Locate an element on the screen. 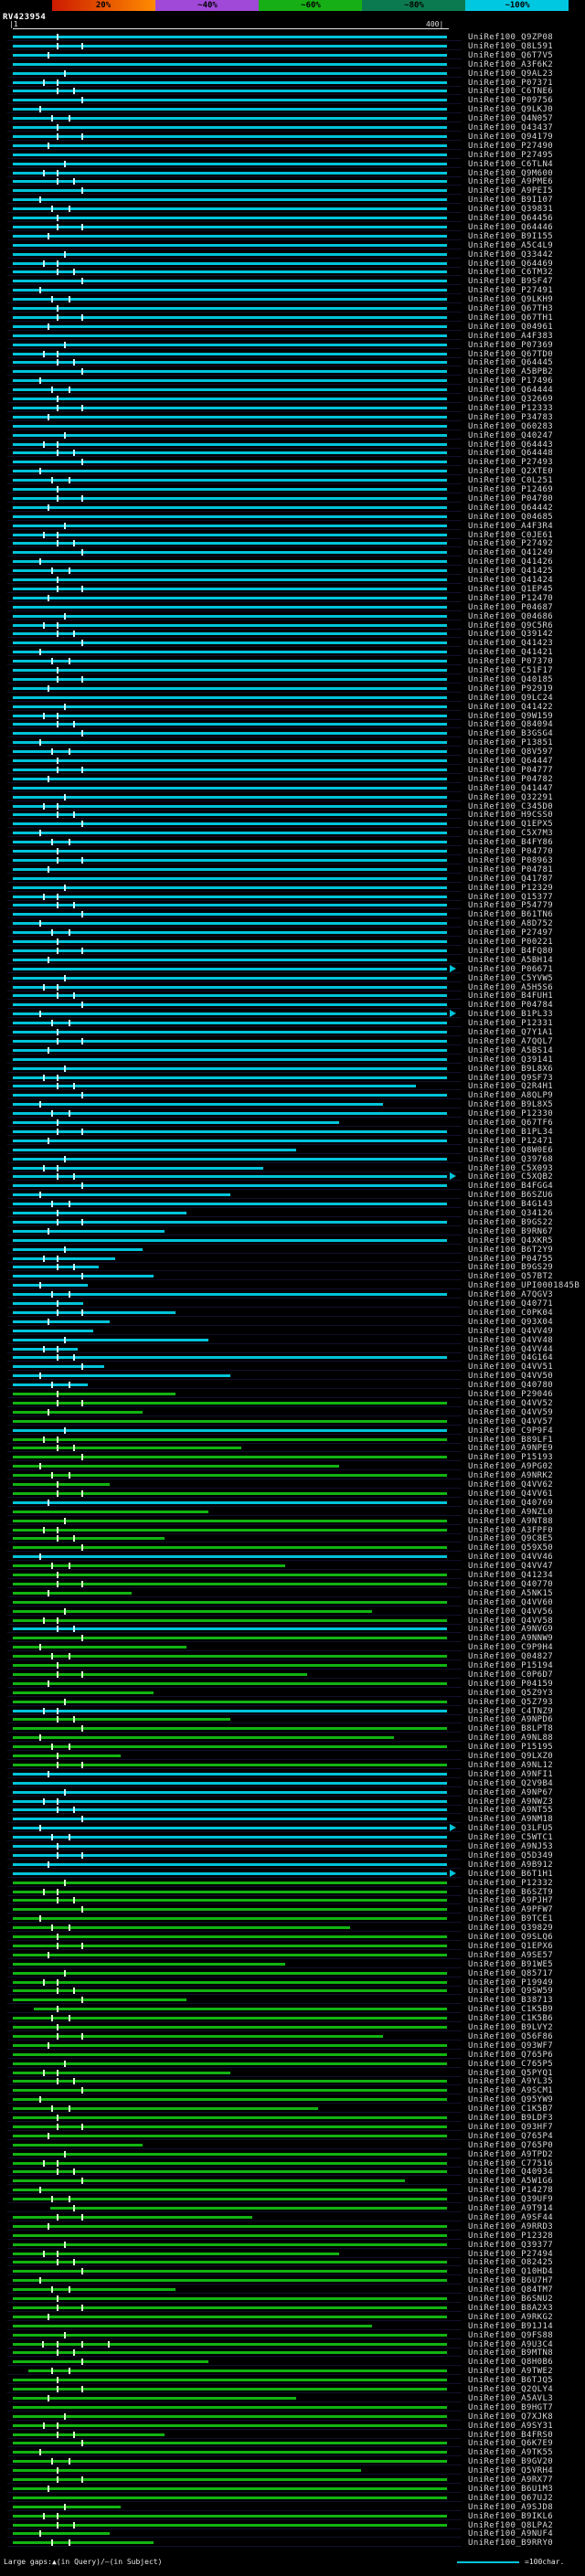 Image resolution: width=585 pixels, height=2576 pixels. hit-label: UniRef100_Q15377 is located at coordinates (511, 897).